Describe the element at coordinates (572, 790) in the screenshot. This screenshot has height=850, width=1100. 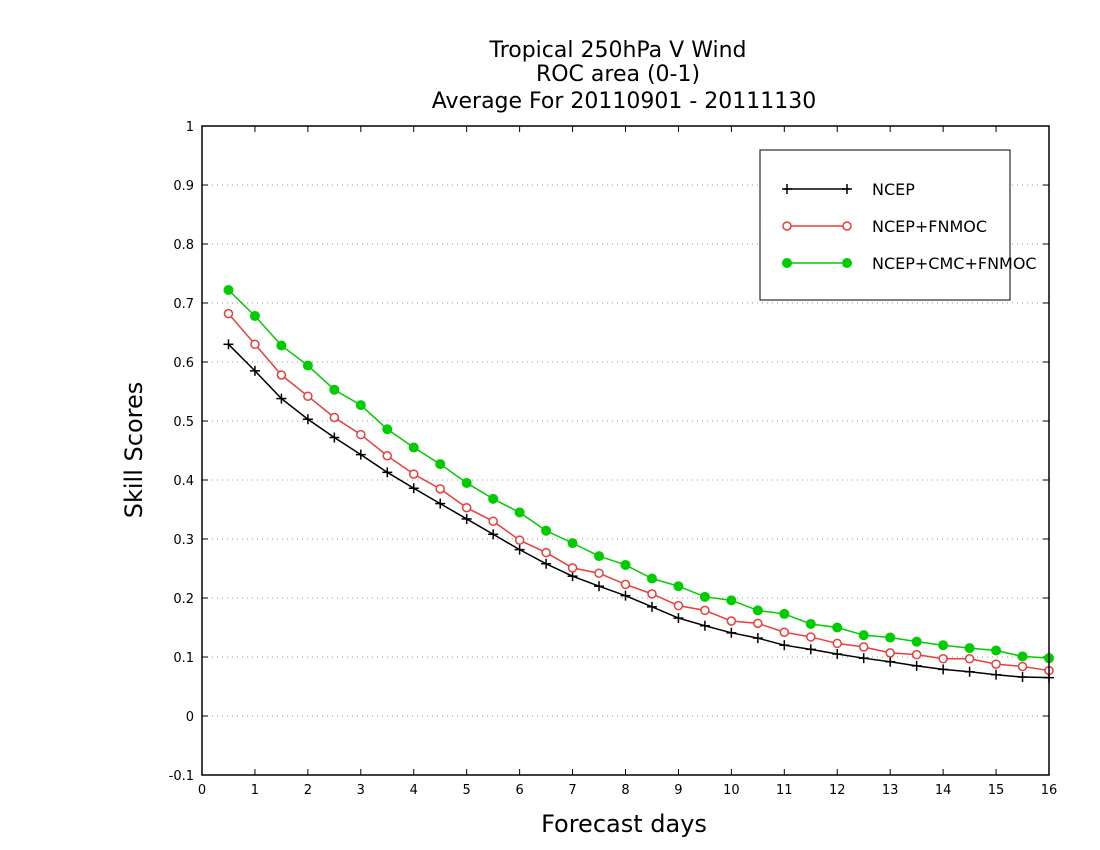
I see `x-tick-label: 7` at that location.